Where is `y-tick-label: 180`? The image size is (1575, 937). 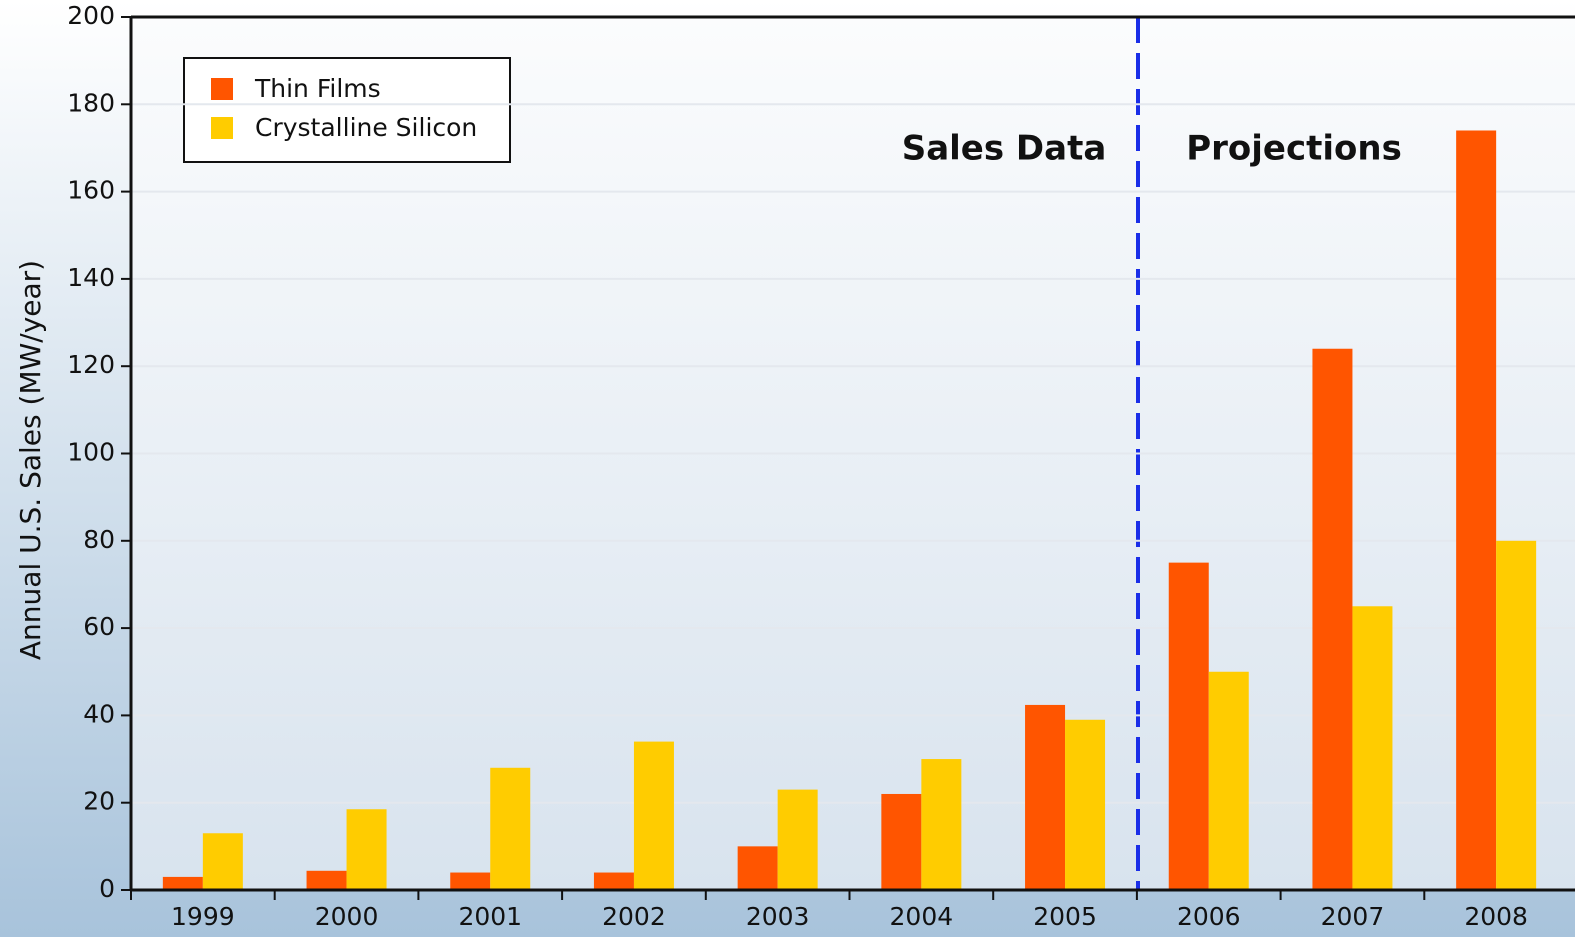 y-tick-label: 180 is located at coordinates (91, 102).